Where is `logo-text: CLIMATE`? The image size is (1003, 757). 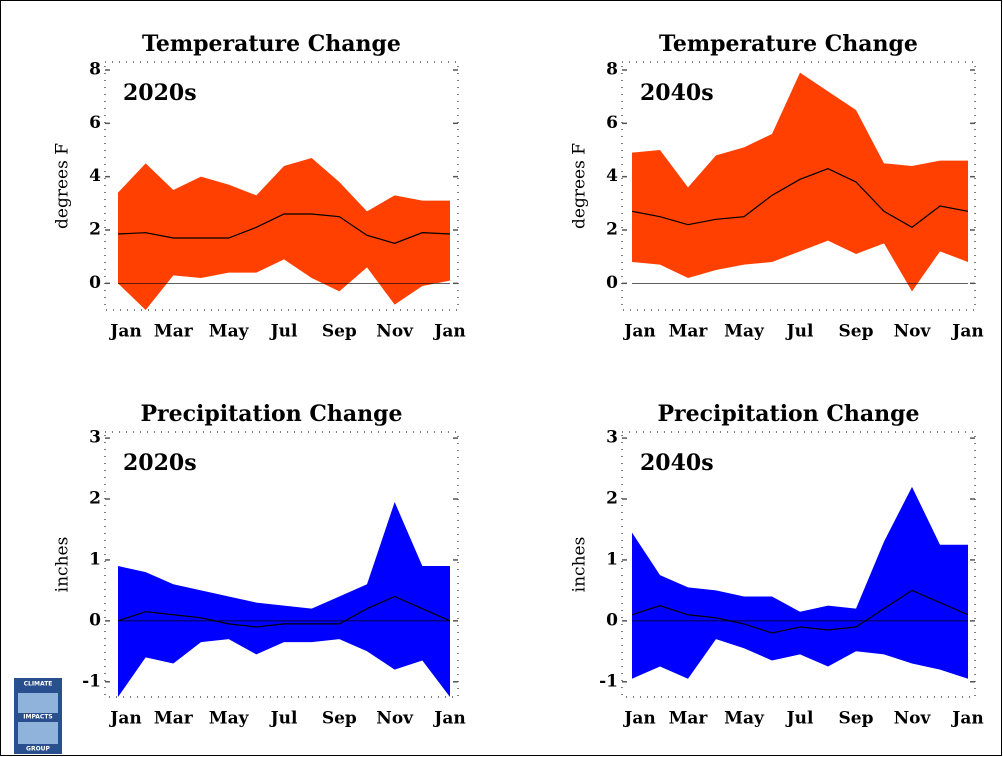 logo-text: CLIMATE is located at coordinates (38, 684).